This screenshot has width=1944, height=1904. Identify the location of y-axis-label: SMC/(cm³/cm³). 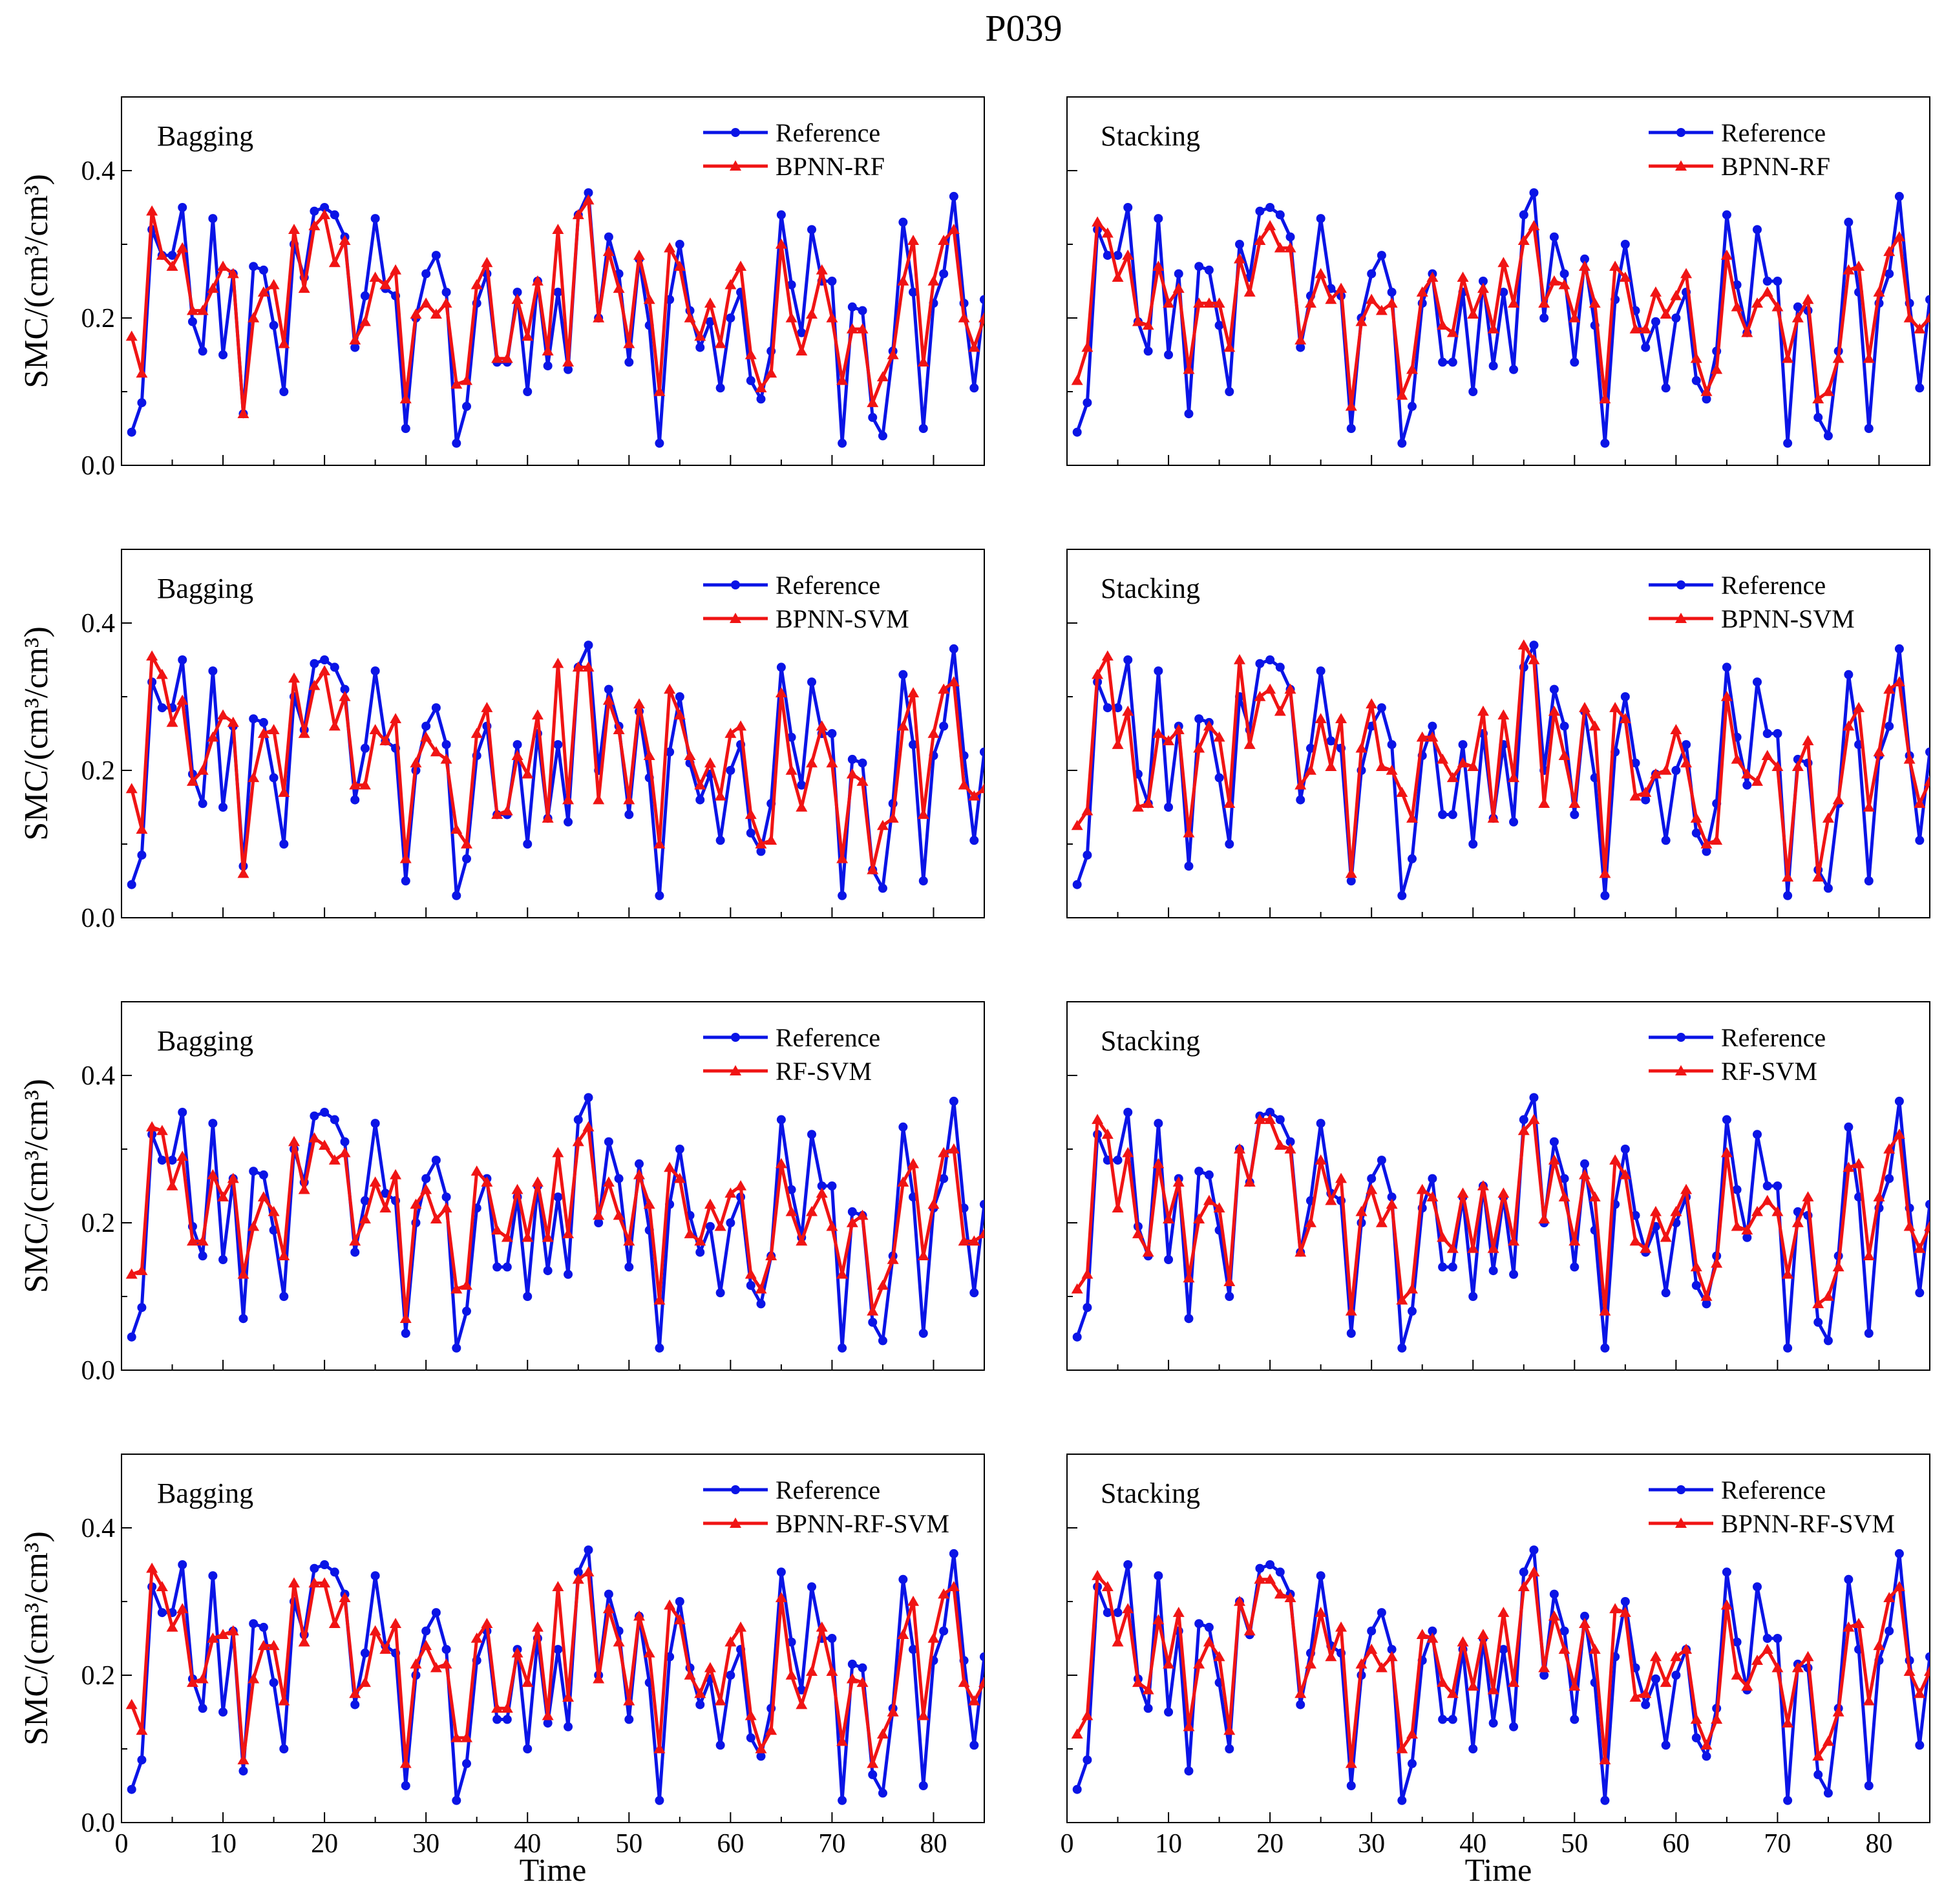
(36, 281).